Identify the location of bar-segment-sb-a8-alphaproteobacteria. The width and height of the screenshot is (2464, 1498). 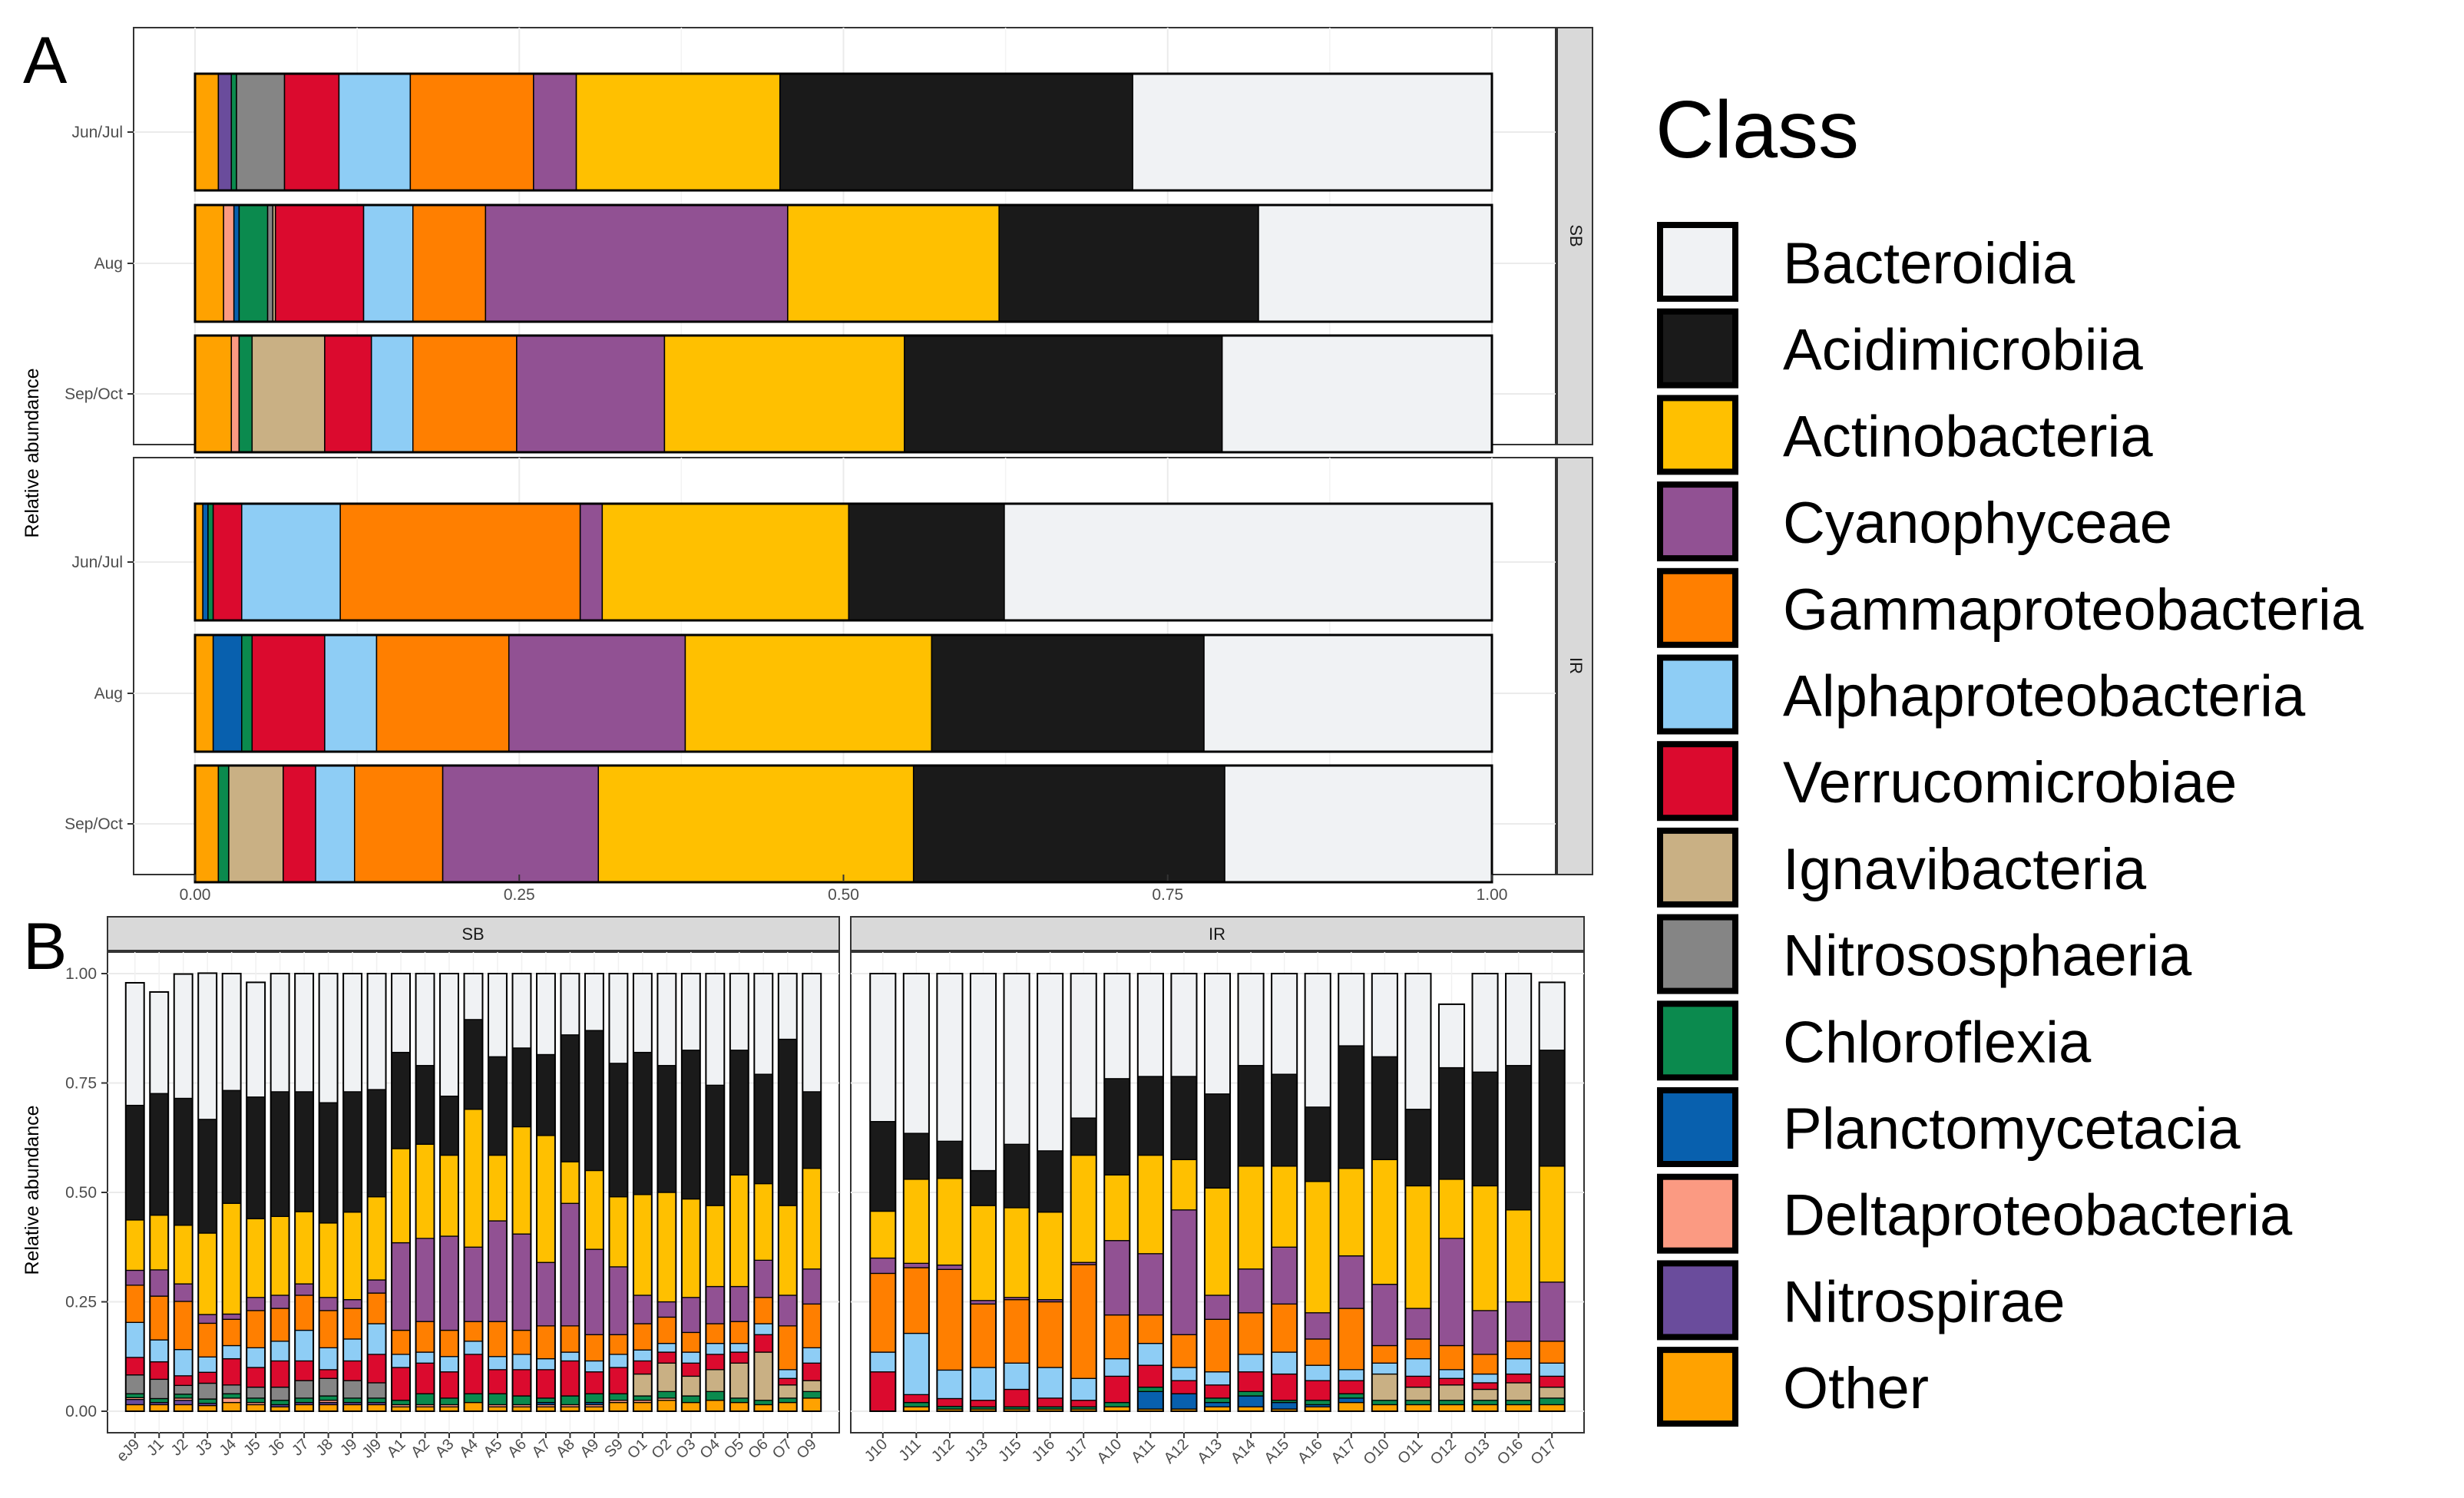
(570, 1356).